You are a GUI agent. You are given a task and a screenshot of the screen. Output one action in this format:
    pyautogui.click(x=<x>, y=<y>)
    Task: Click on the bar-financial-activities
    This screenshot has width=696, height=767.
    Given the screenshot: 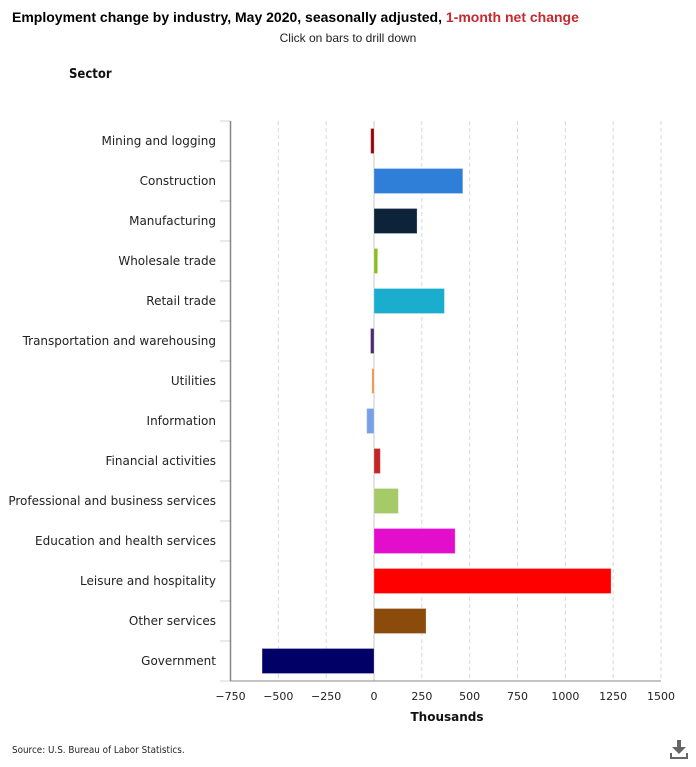 What is the action you would take?
    pyautogui.click(x=377, y=461)
    